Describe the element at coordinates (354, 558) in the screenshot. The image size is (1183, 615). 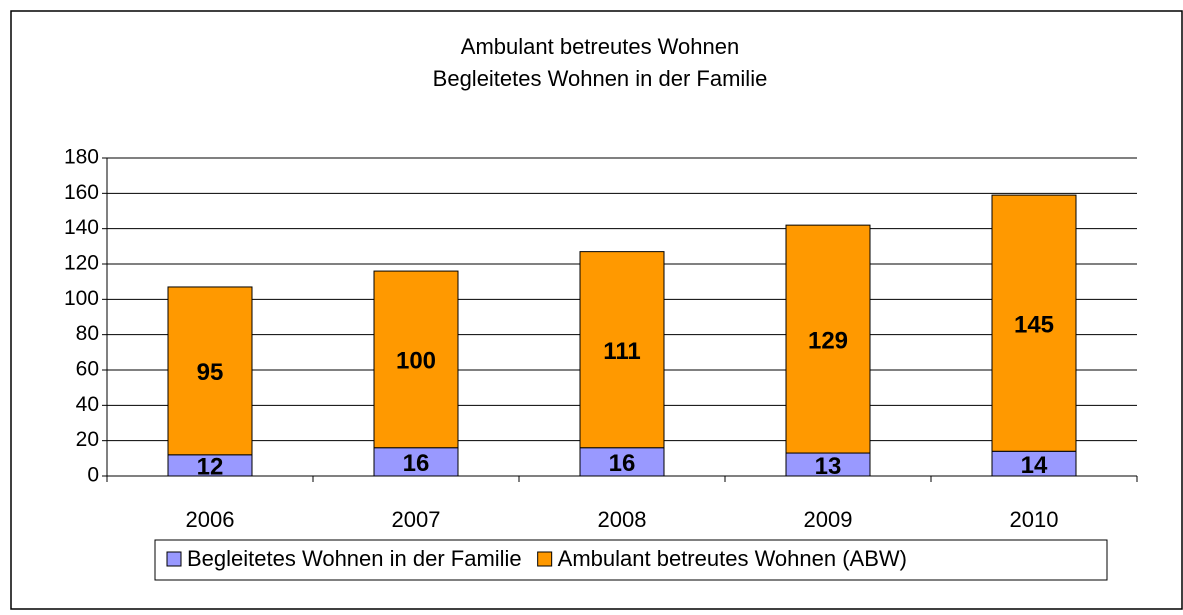
I see `legend-label: Begleitetes Wohnen in der Familie` at that location.